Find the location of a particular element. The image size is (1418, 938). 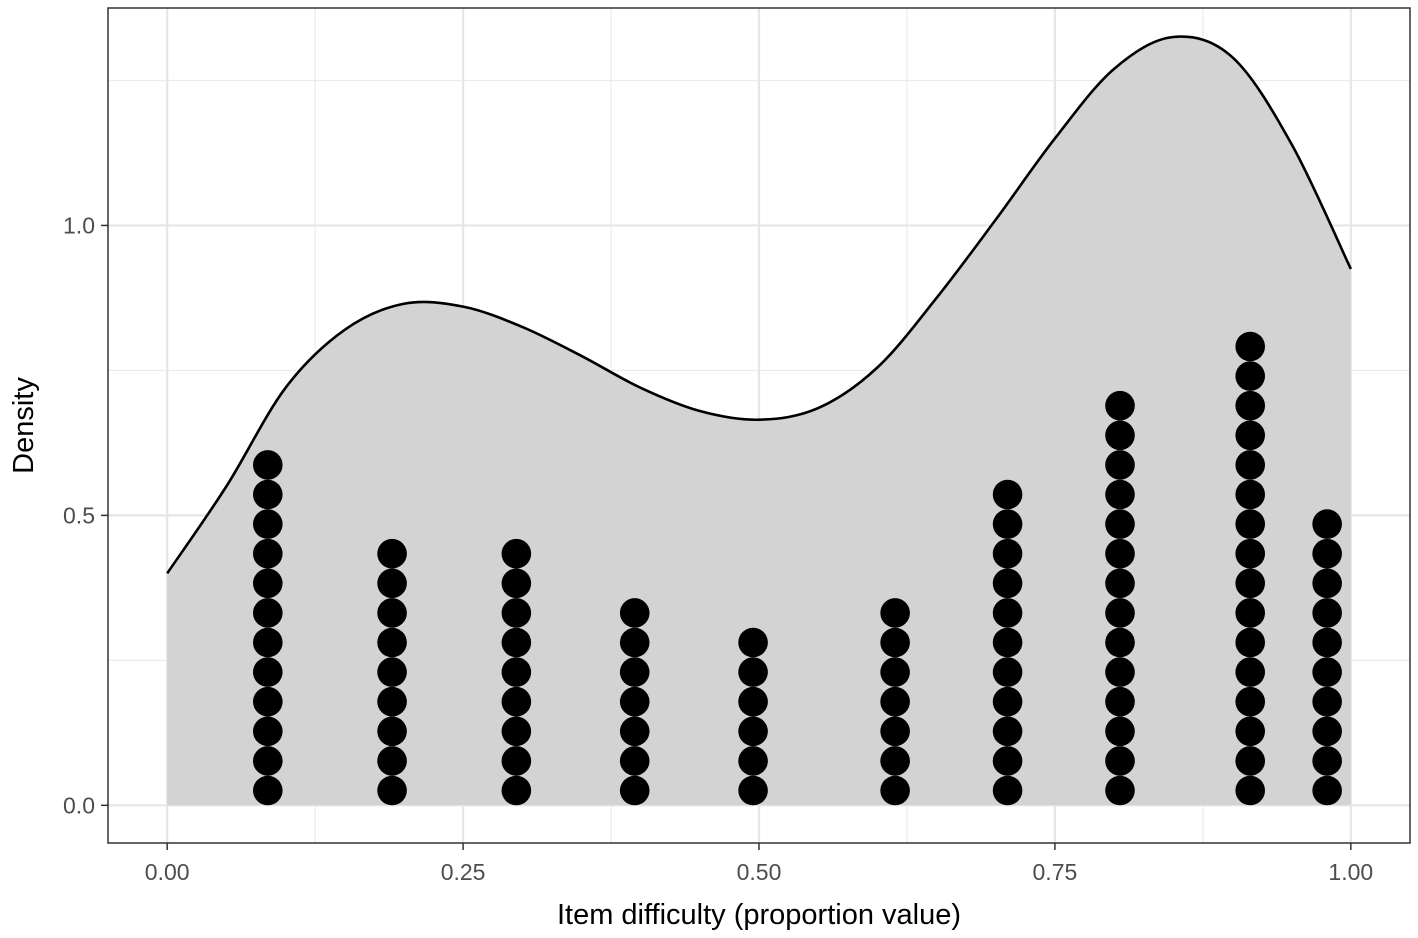

y-tick-label: 0.5 is located at coordinates (79, 515).